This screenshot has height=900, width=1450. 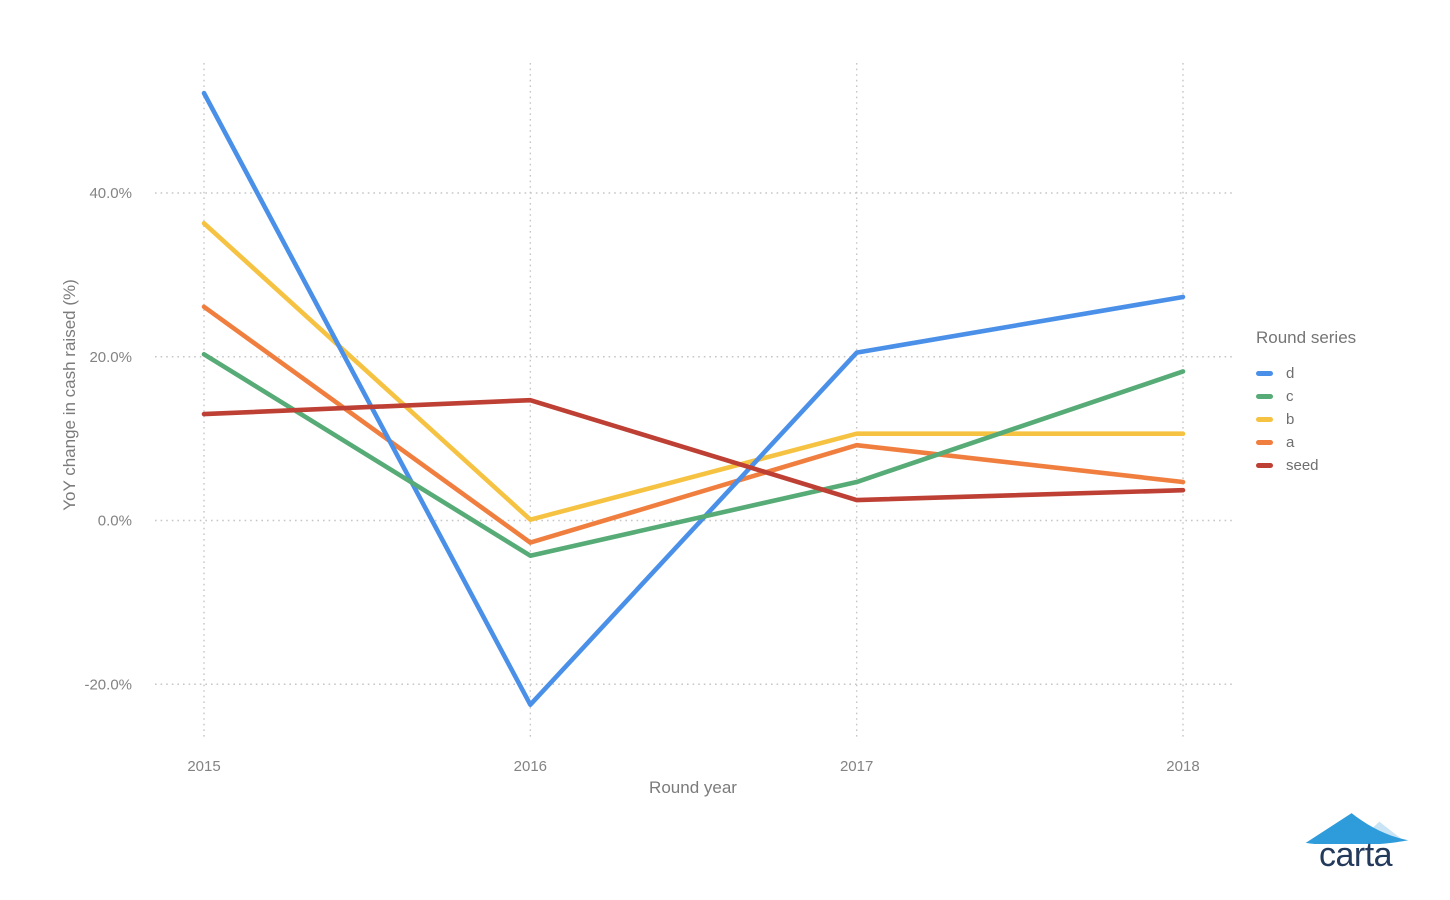 I want to click on y-tick-label: 20.0%, so click(x=110, y=357).